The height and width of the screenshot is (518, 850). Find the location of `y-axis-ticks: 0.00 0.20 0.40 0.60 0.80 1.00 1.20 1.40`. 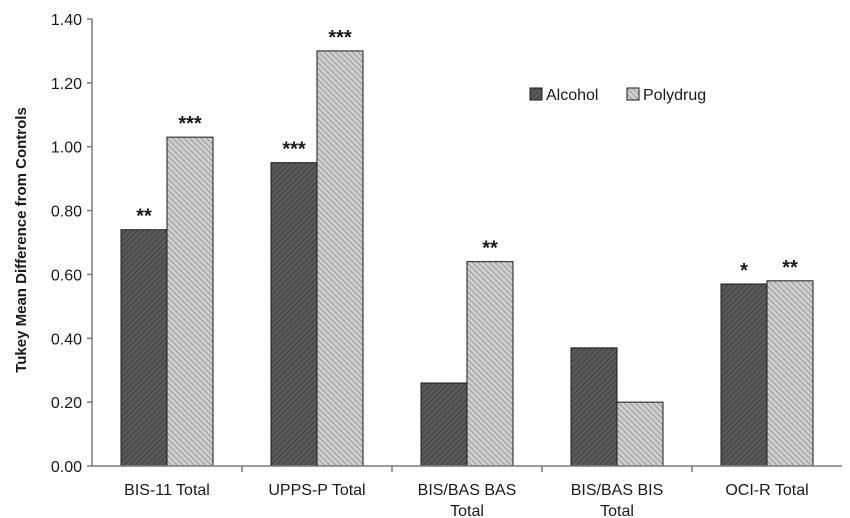

y-axis-ticks: 0.00 0.20 0.40 0.60 0.80 1.00 1.20 1.40 is located at coordinates (71, 244).